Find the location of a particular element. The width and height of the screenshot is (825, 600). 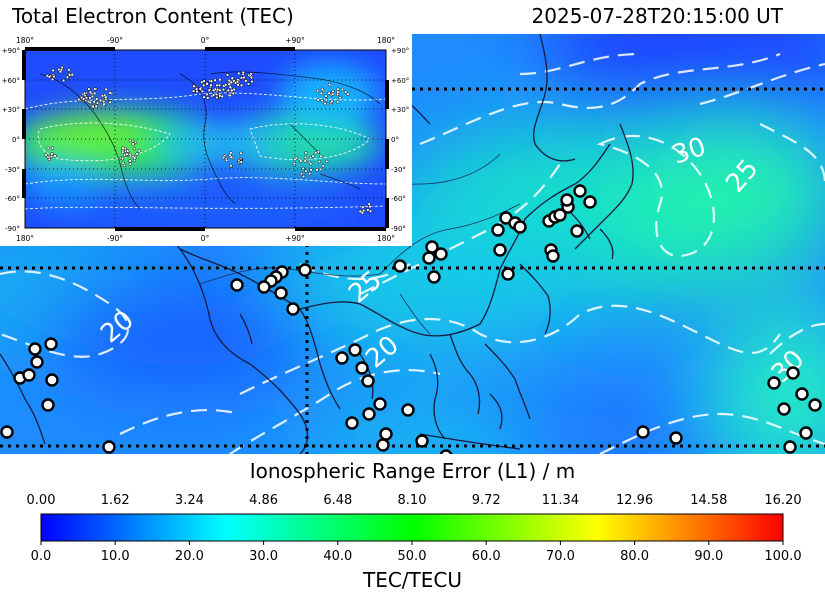

lat-label: +90° is located at coordinates (400, 51).